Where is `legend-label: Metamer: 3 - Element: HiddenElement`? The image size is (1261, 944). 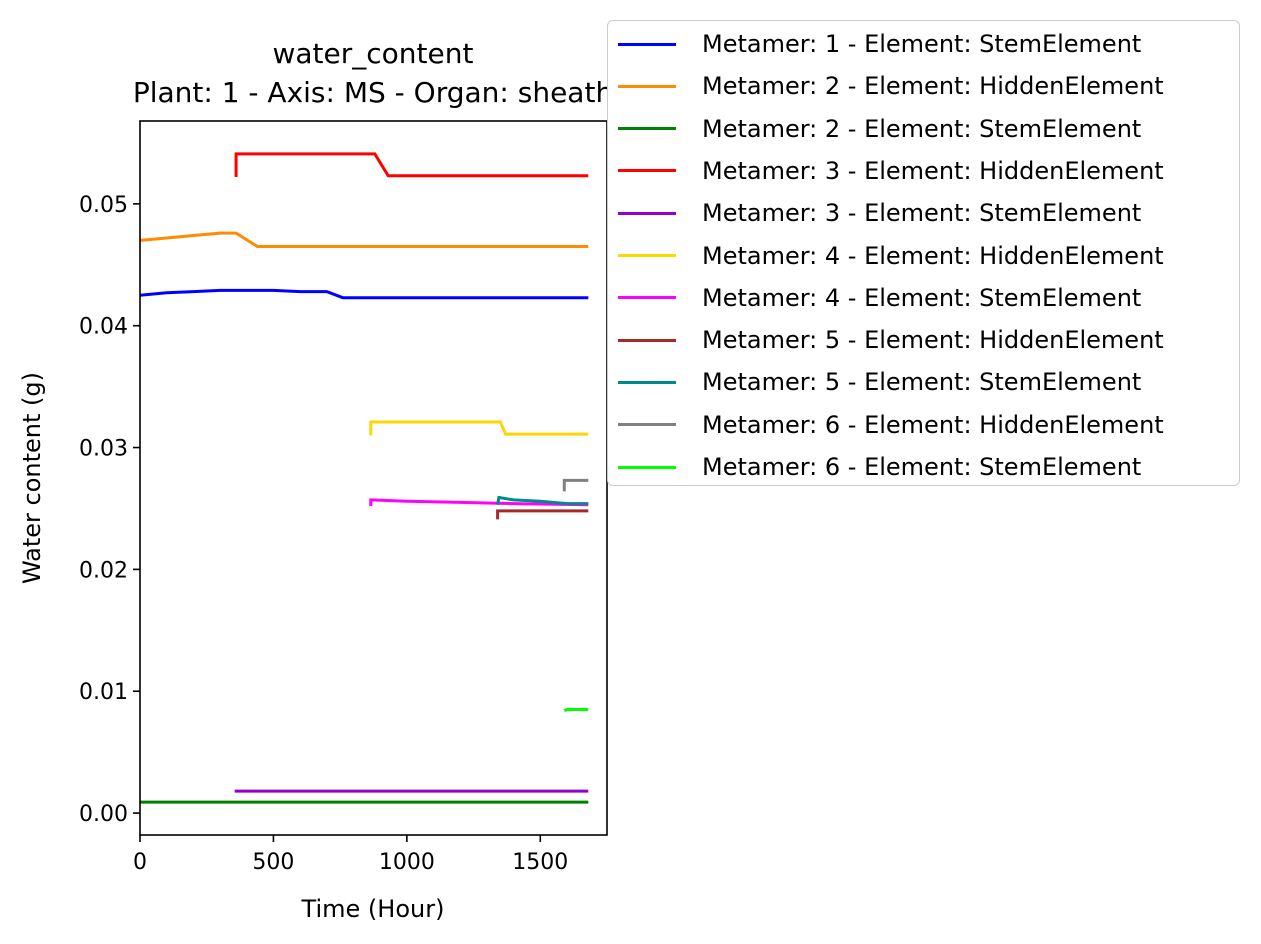 legend-label: Metamer: 3 - Element: HiddenElement is located at coordinates (933, 170).